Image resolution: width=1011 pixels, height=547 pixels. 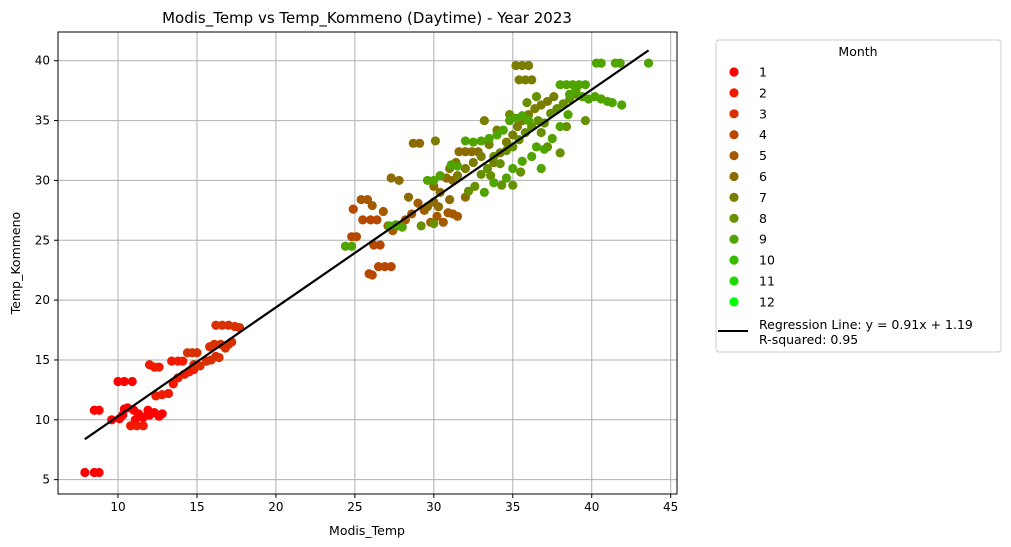 What do you see at coordinates (857, 51) in the screenshot?
I see `legend-title: Month` at bounding box center [857, 51].